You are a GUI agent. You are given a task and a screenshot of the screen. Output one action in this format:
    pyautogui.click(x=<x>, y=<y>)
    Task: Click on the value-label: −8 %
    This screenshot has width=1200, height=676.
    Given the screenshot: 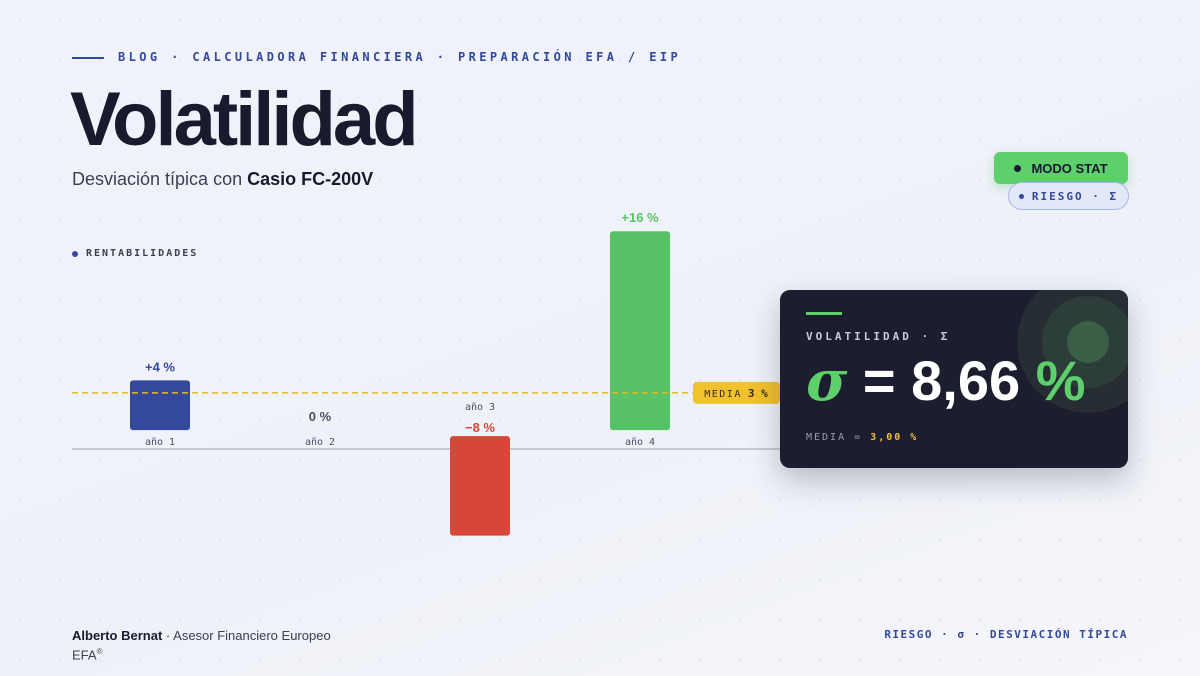 What is the action you would take?
    pyautogui.click(x=480, y=427)
    